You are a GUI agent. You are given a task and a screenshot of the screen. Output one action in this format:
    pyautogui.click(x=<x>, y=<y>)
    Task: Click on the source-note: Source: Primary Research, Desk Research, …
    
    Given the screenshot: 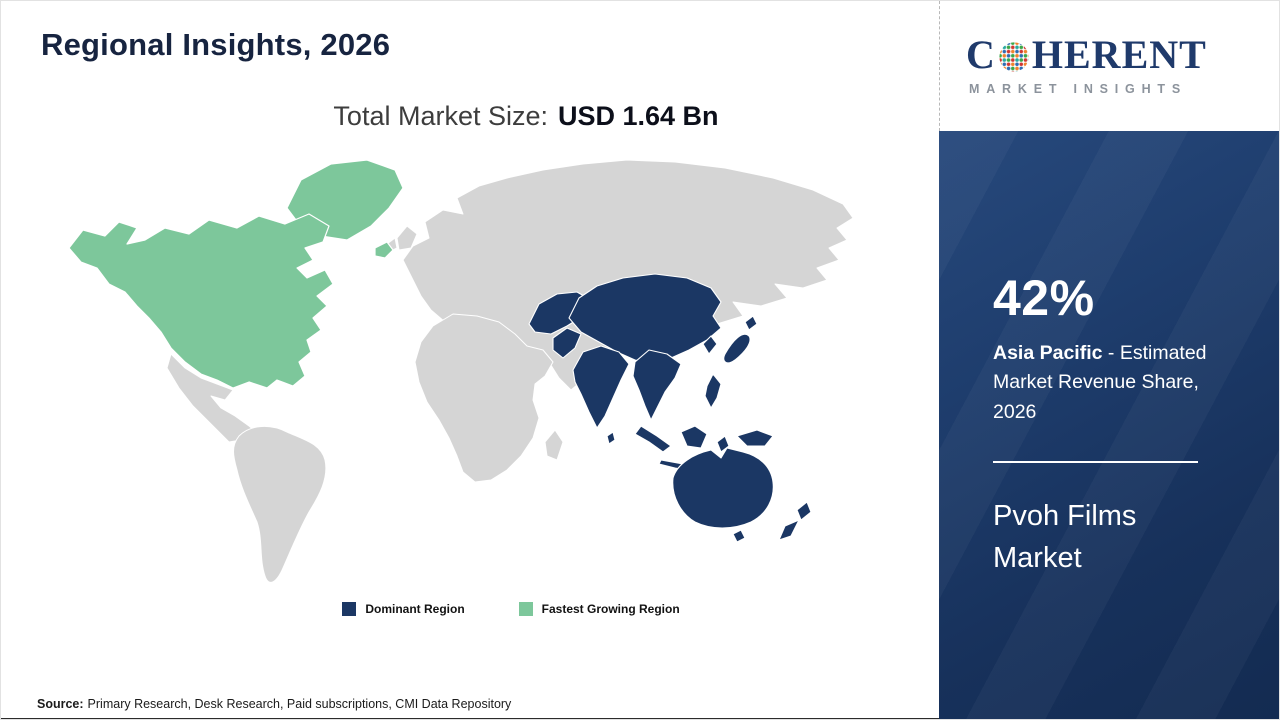 What is the action you would take?
    pyautogui.click(x=274, y=704)
    